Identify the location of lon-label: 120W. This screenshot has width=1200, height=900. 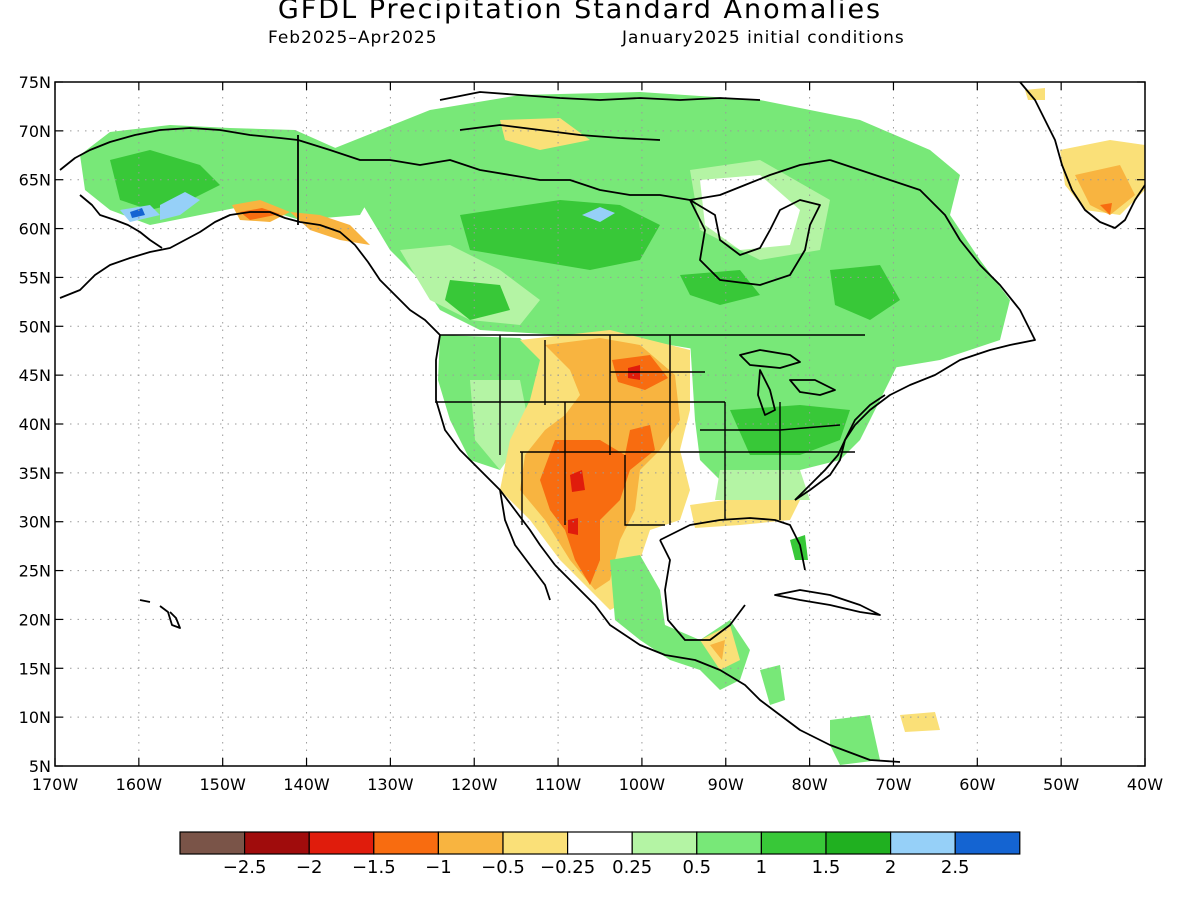
(474, 784).